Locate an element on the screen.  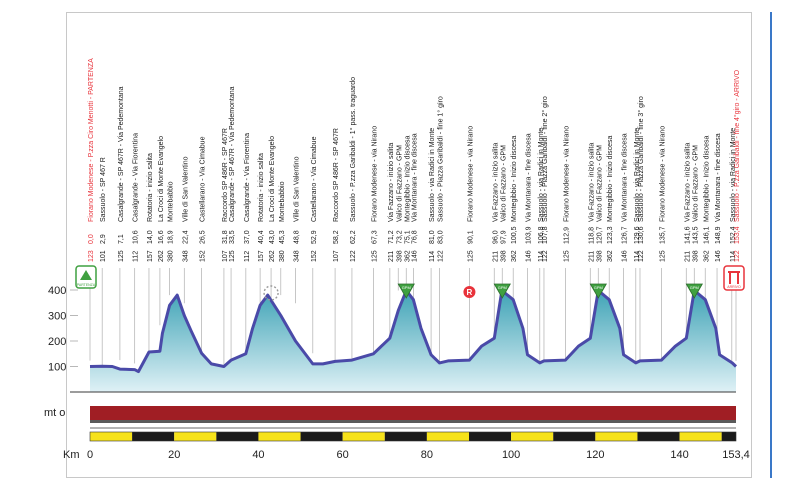
waypoint-label: 262 16,6 La Croci di Monte Evangelo is located at coordinates (161, 199).